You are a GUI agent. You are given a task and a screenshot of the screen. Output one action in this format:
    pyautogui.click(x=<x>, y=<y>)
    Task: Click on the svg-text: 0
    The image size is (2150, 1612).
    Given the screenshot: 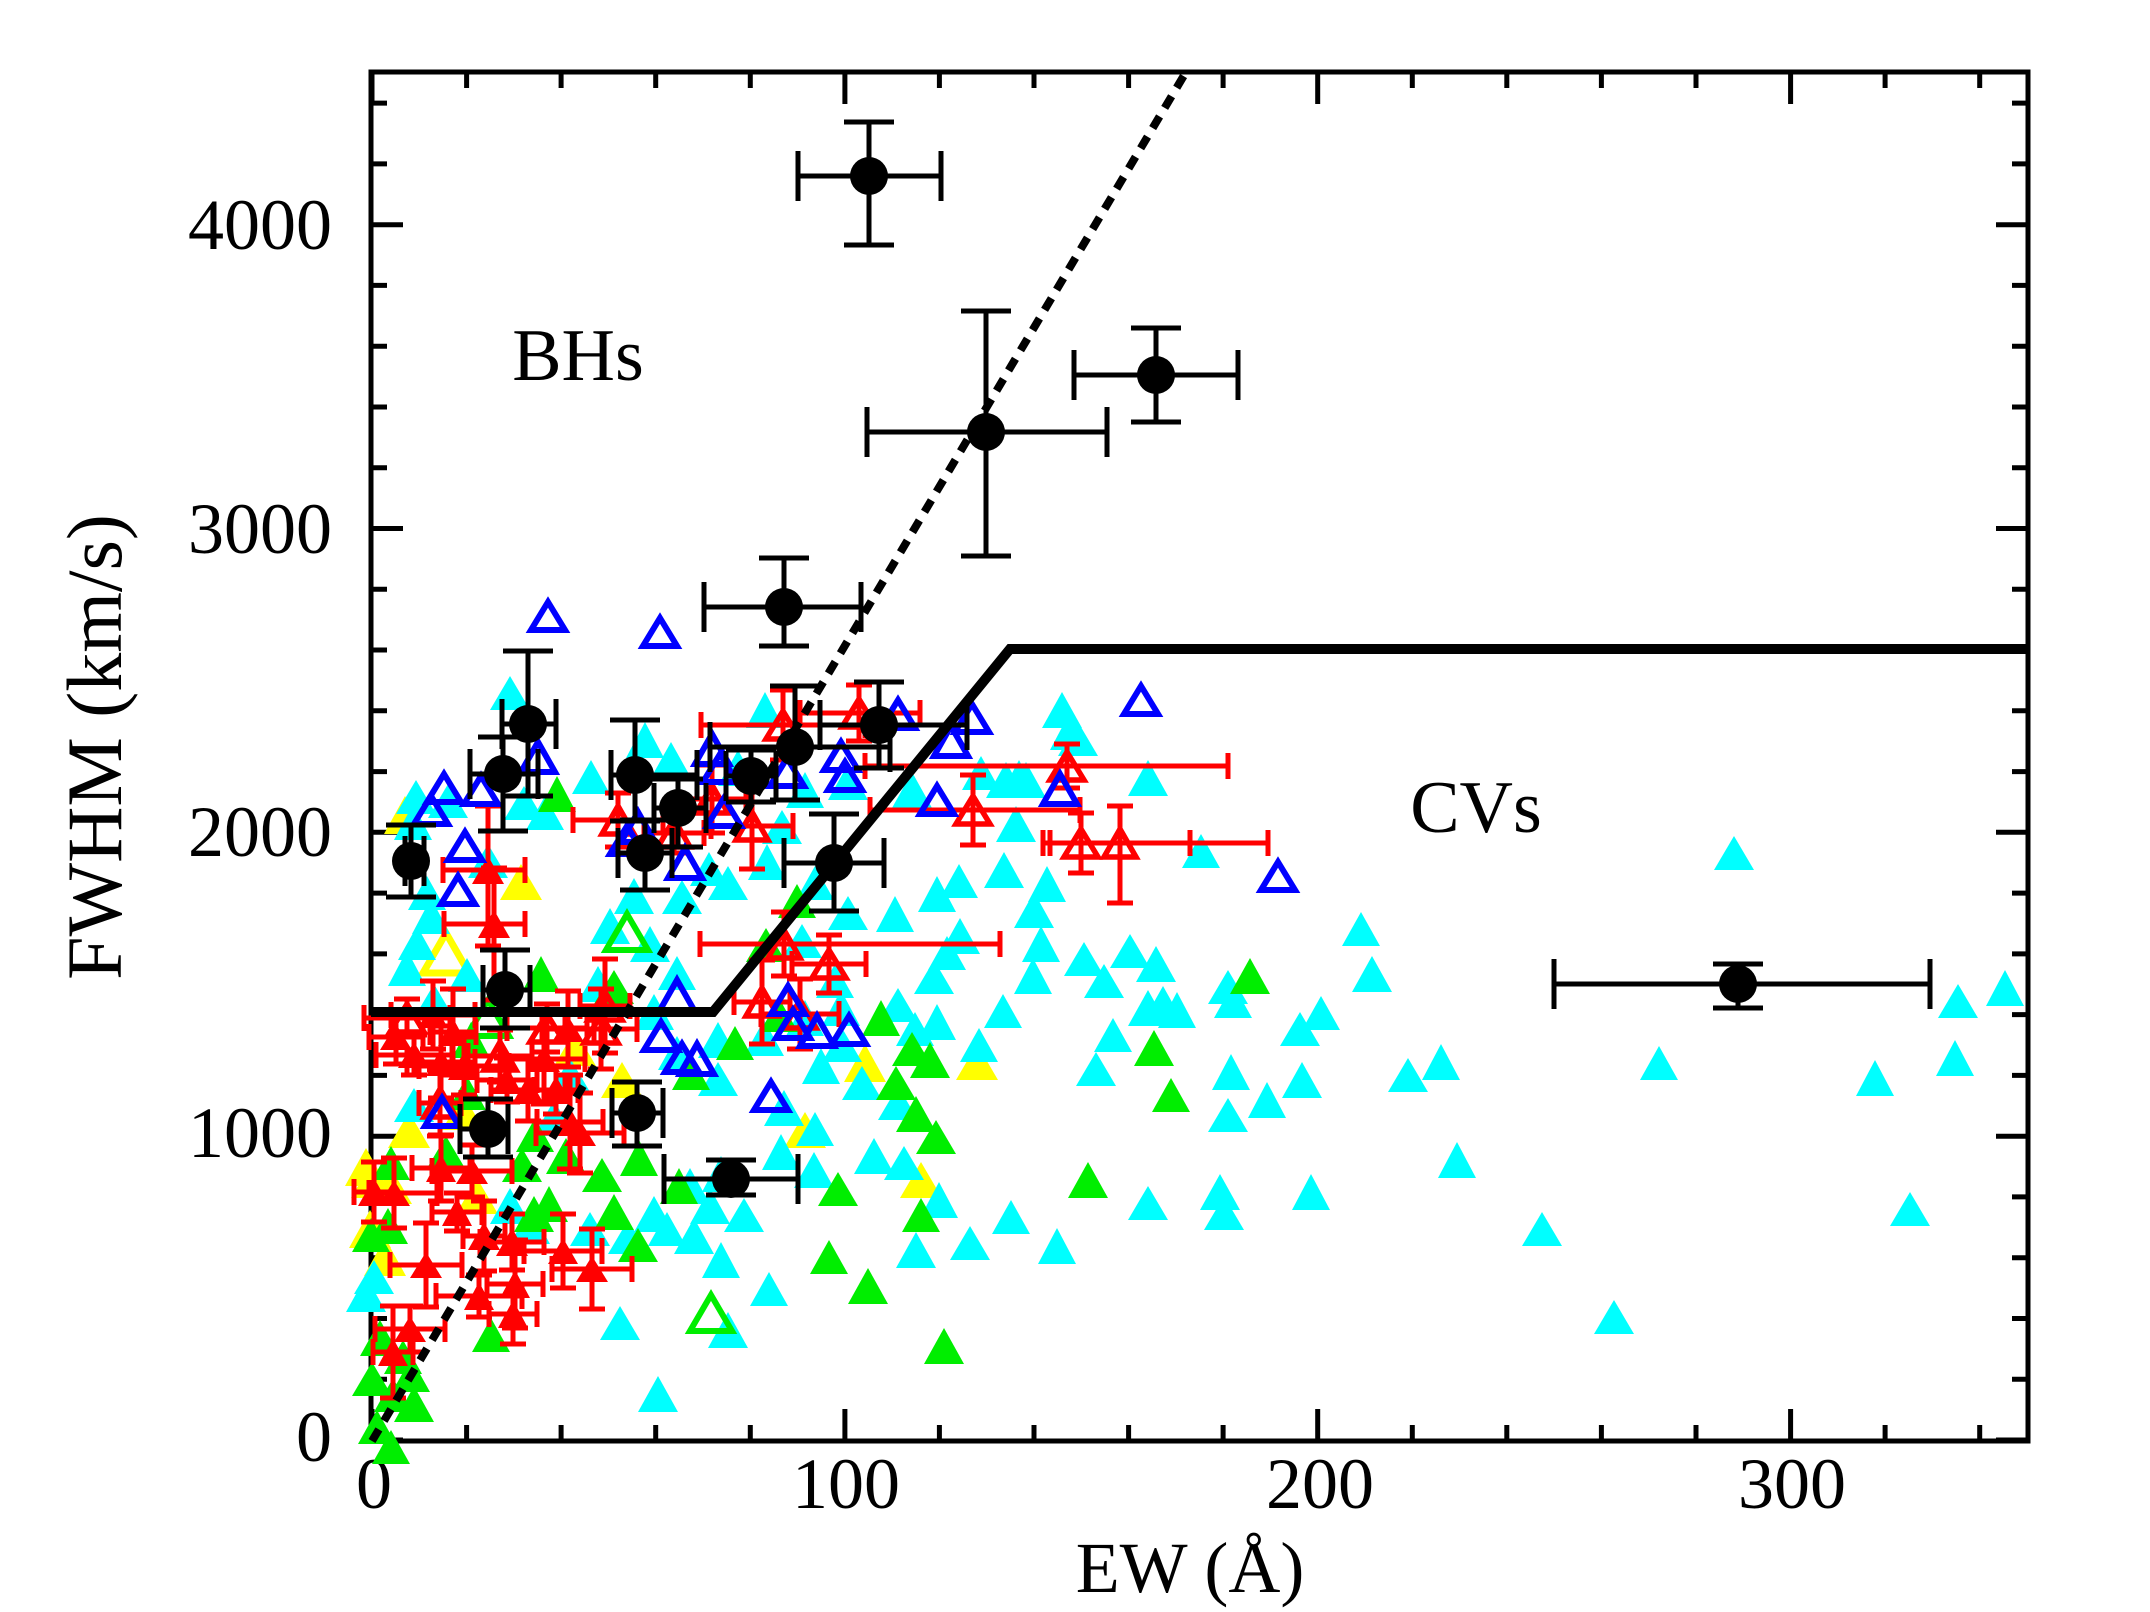 What is the action you would take?
    pyautogui.click(x=314, y=1437)
    